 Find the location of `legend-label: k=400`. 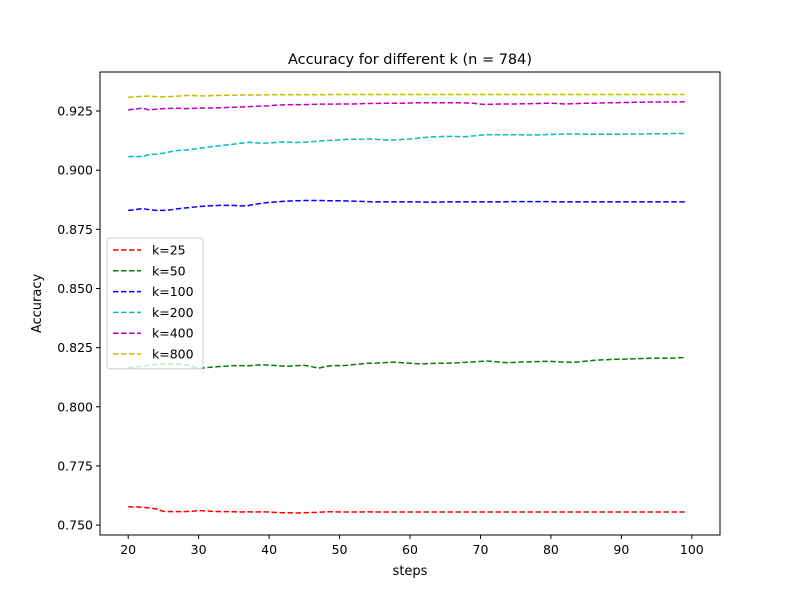

legend-label: k=400 is located at coordinates (173, 333).